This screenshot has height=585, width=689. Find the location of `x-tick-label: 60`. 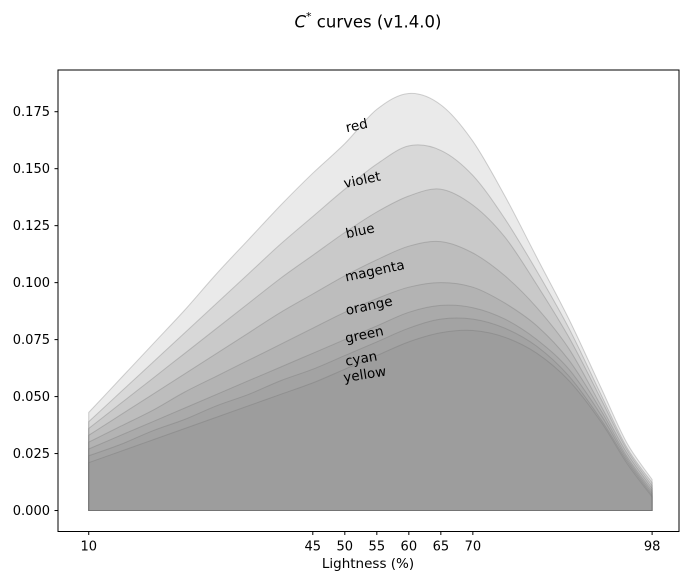

x-tick-label: 60 is located at coordinates (409, 547).